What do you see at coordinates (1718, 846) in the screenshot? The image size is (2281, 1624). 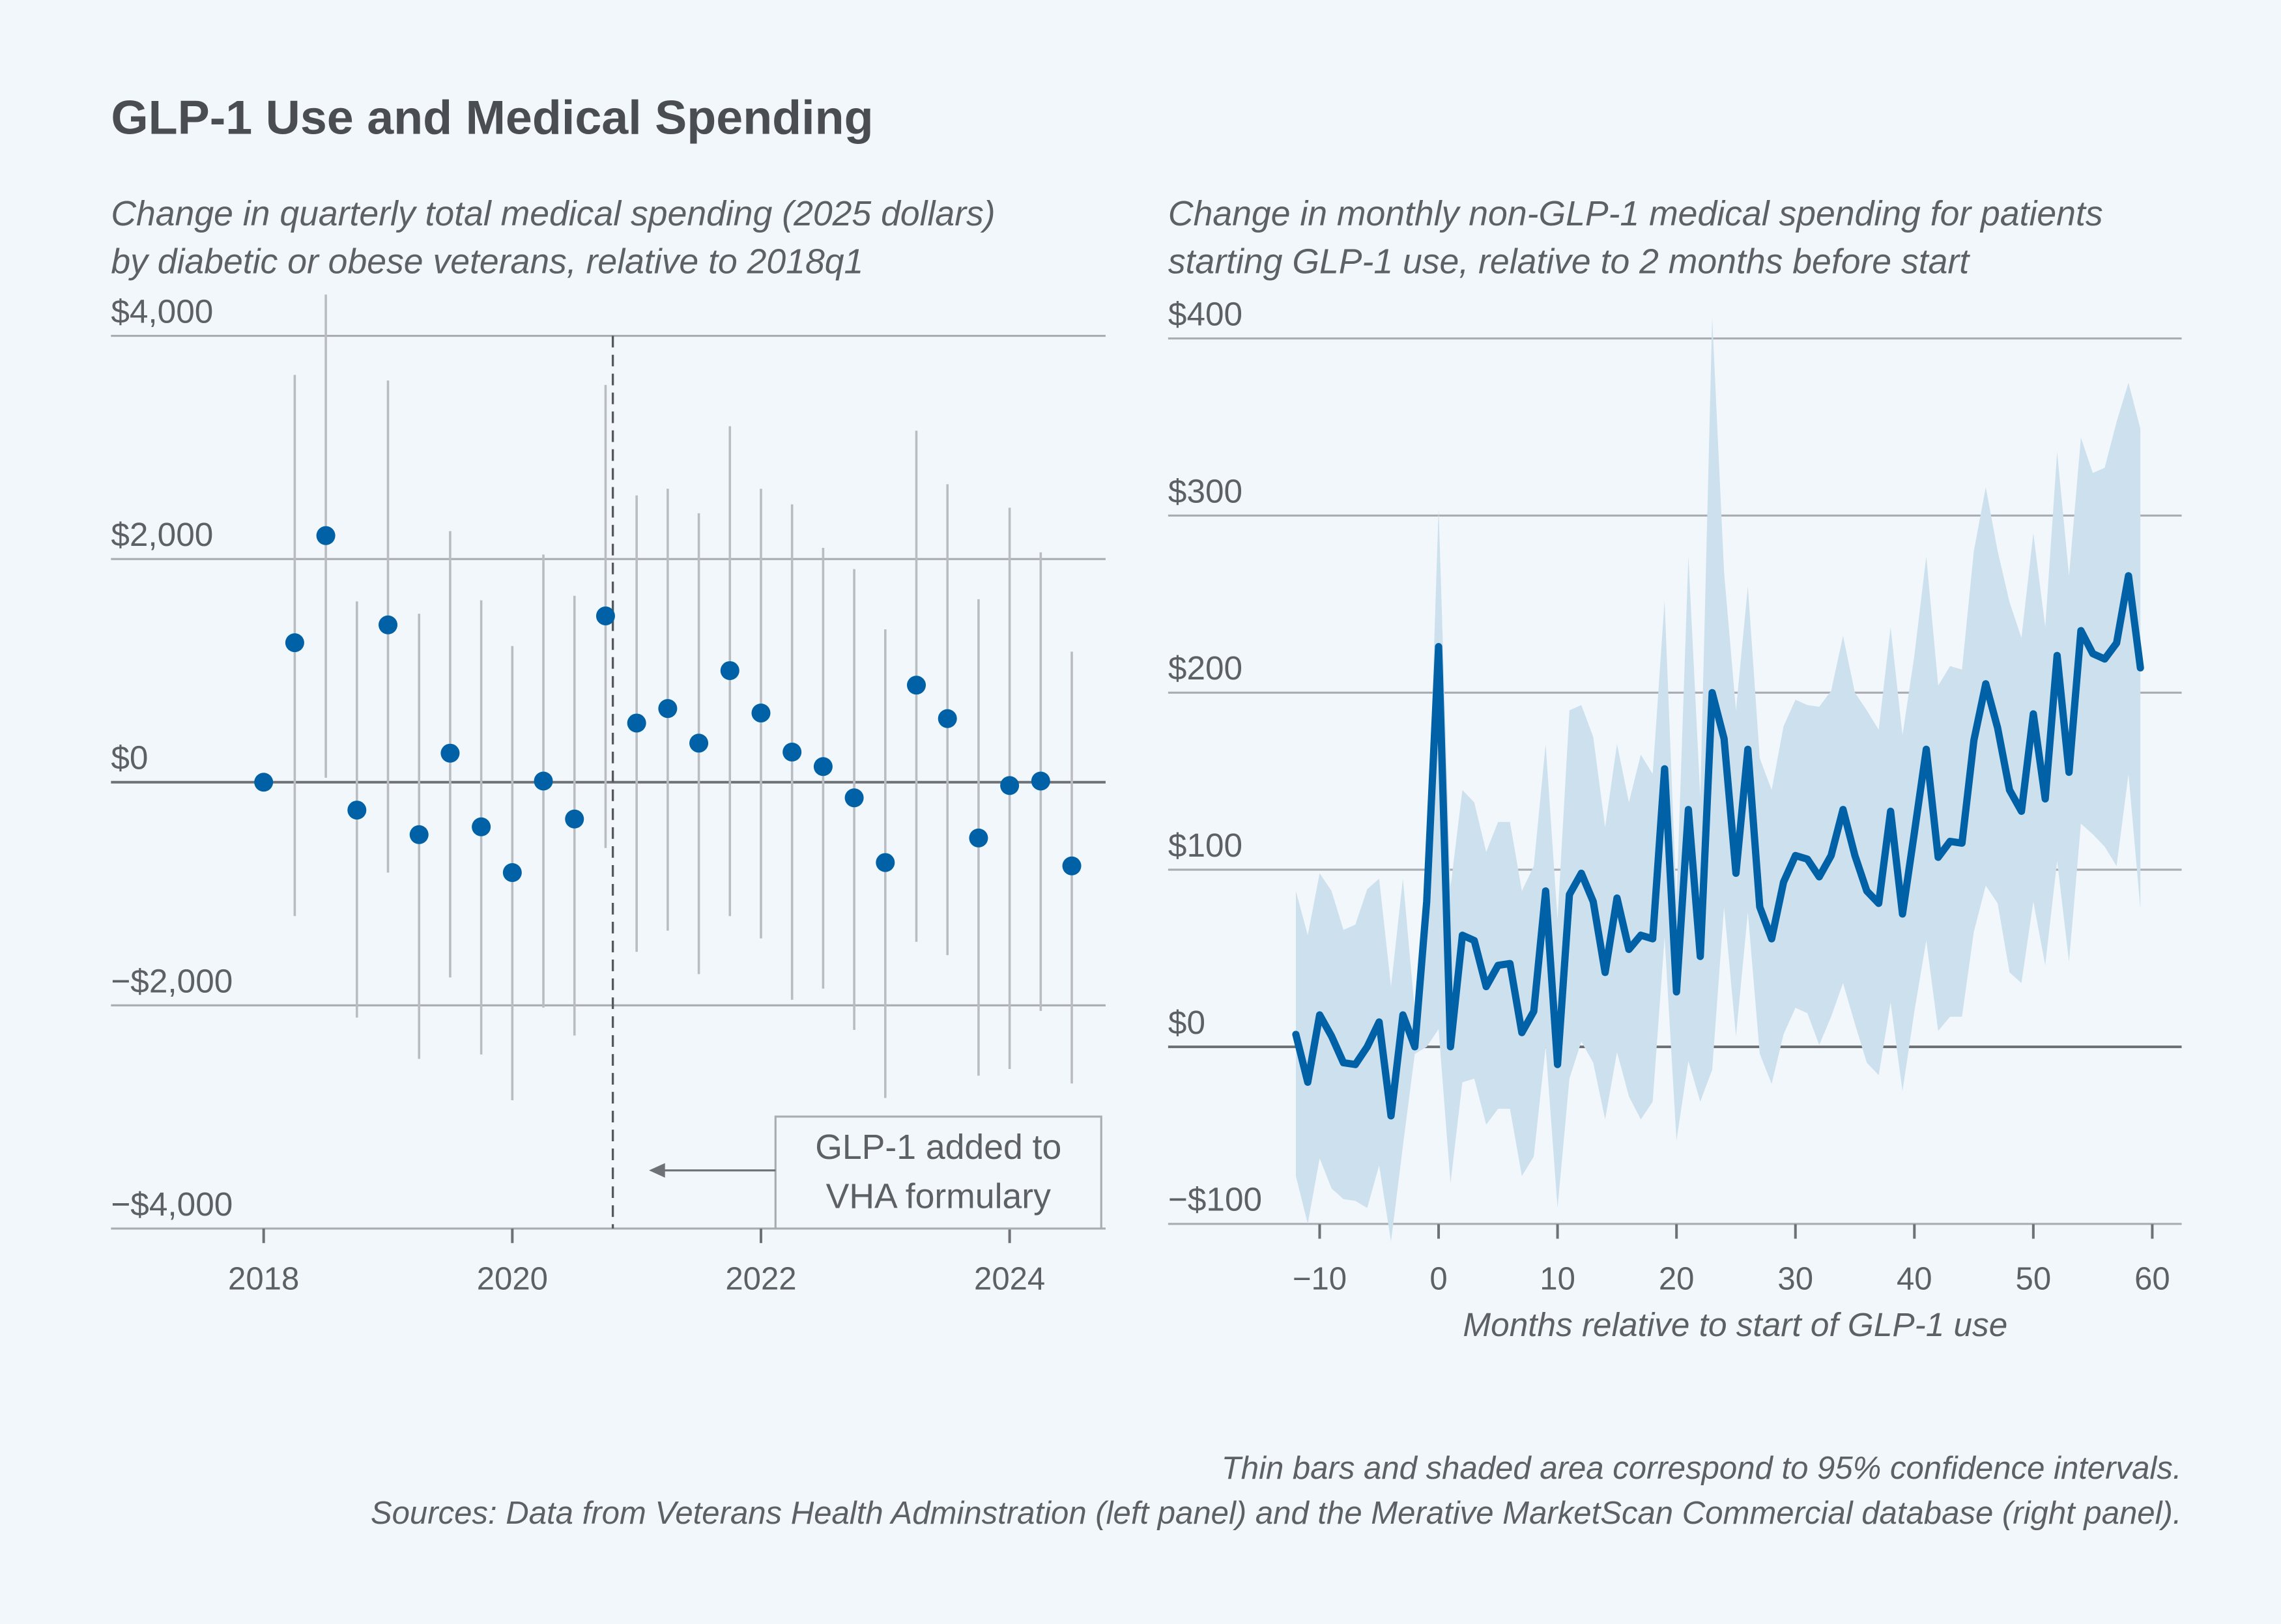 I see `spending-line` at bounding box center [1718, 846].